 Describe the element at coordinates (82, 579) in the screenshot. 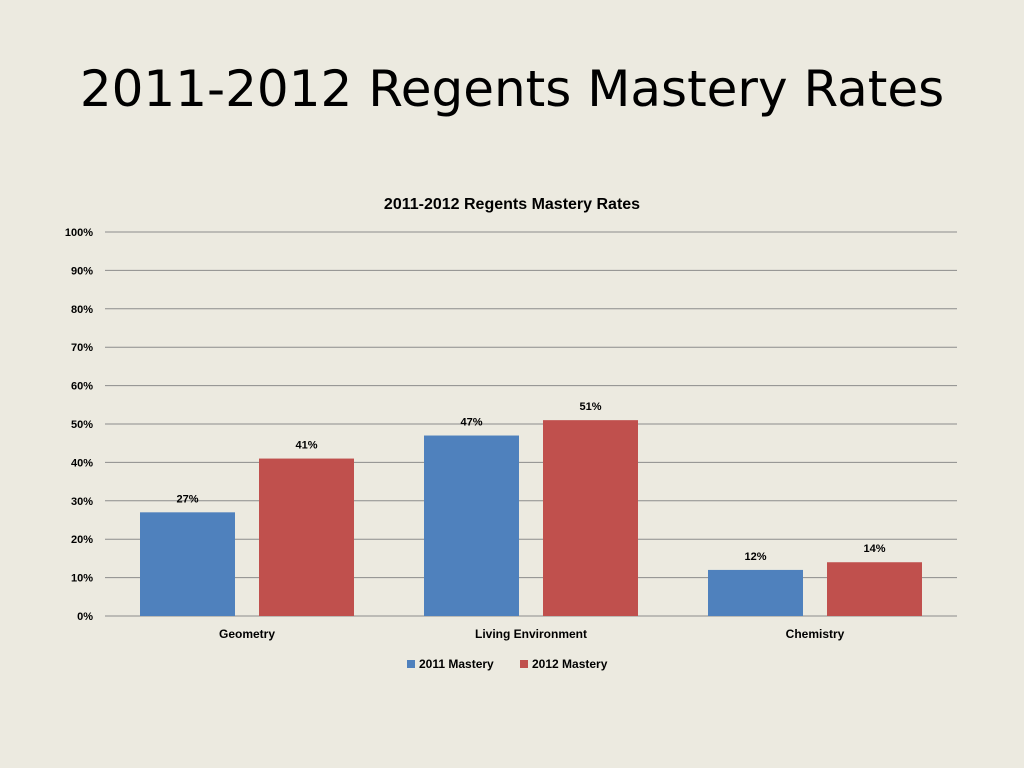

I see `y-tick-label: 10%` at that location.